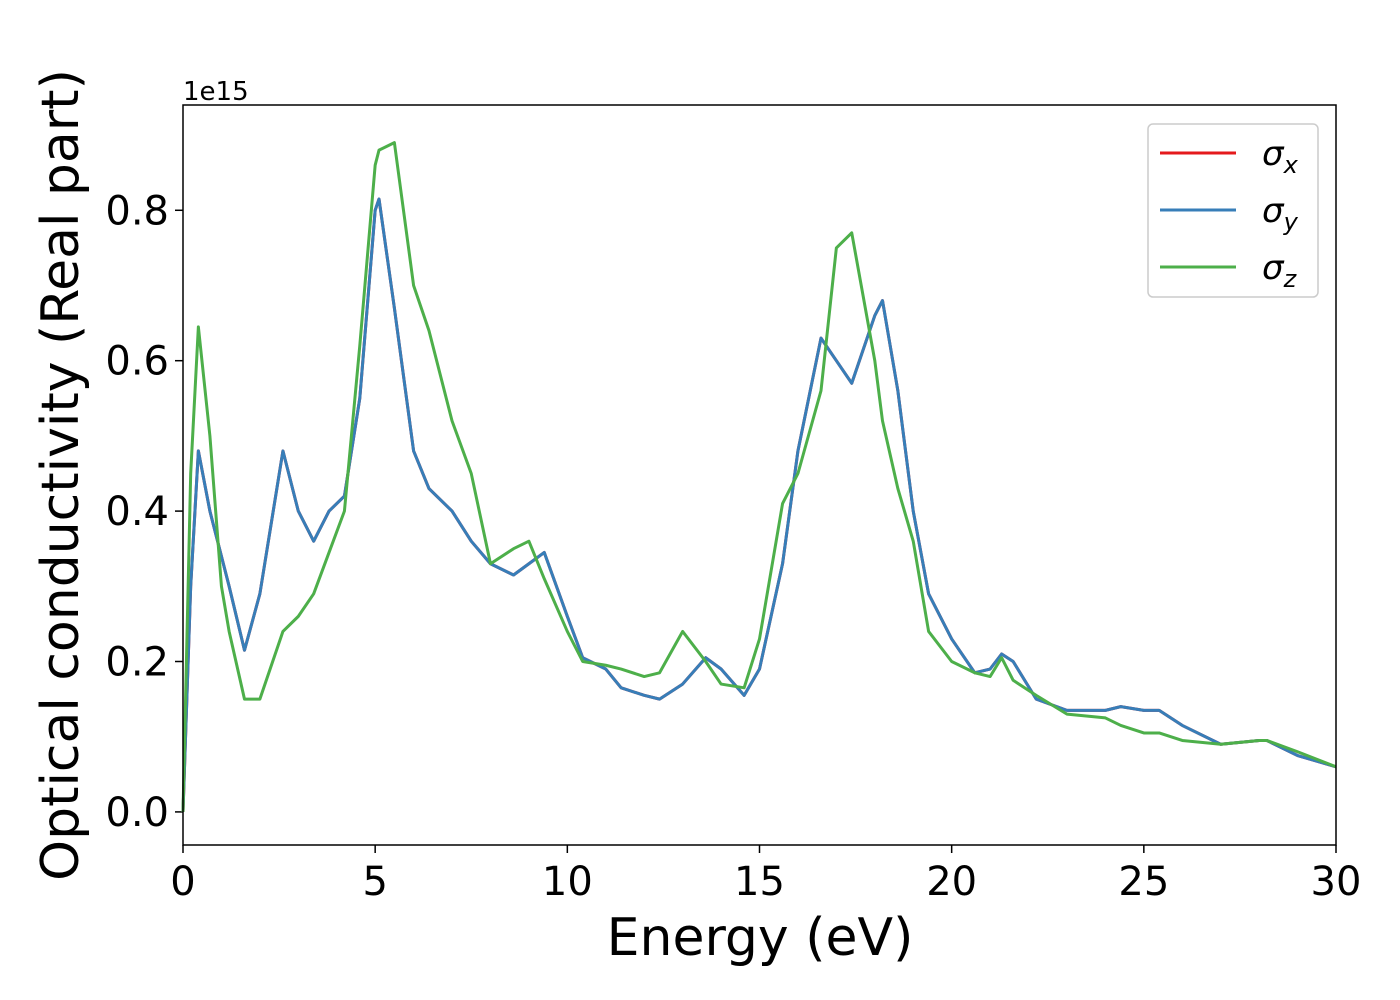  Describe the element at coordinates (182, 882) in the screenshot. I see `x-tick-label: 0` at that location.